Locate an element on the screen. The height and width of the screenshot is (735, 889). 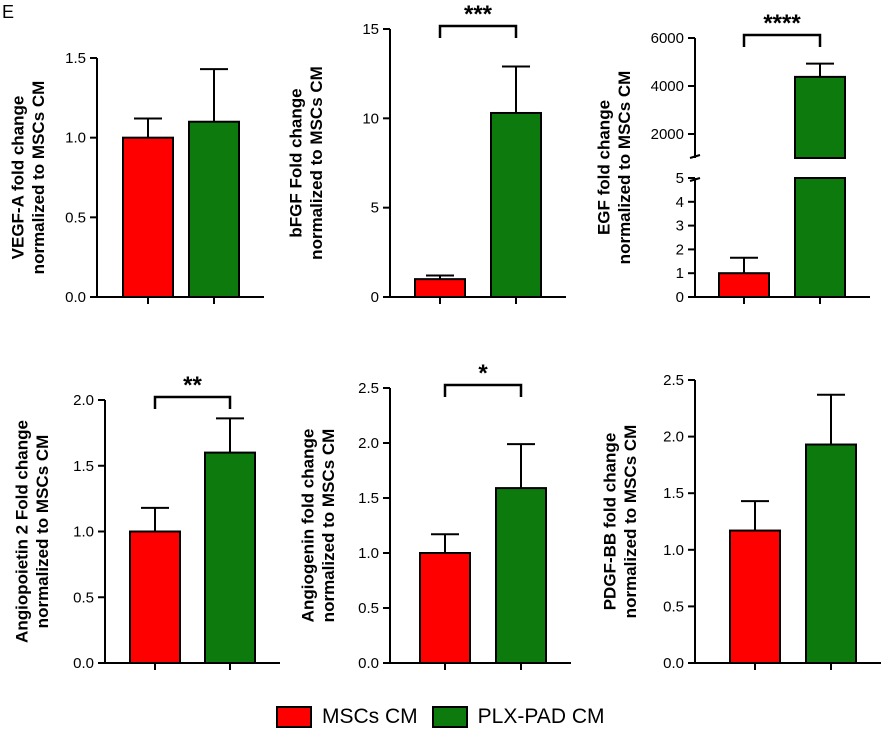
legend-label-plx: PLX-PAD CM is located at coordinates (541, 716).